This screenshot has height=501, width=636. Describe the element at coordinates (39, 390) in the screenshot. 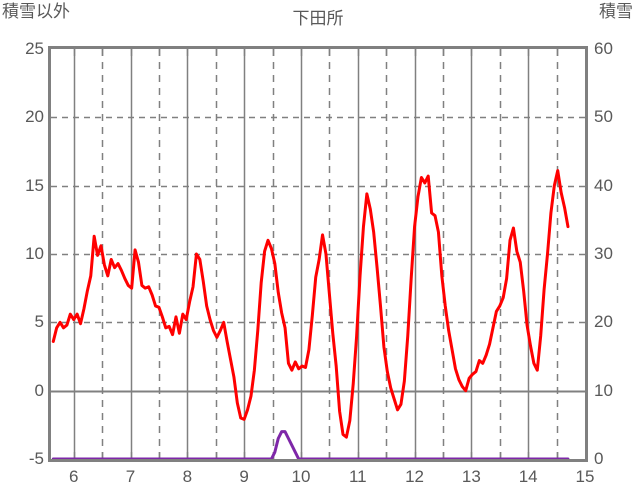

I see `left-axis-tick-label: 0` at that location.